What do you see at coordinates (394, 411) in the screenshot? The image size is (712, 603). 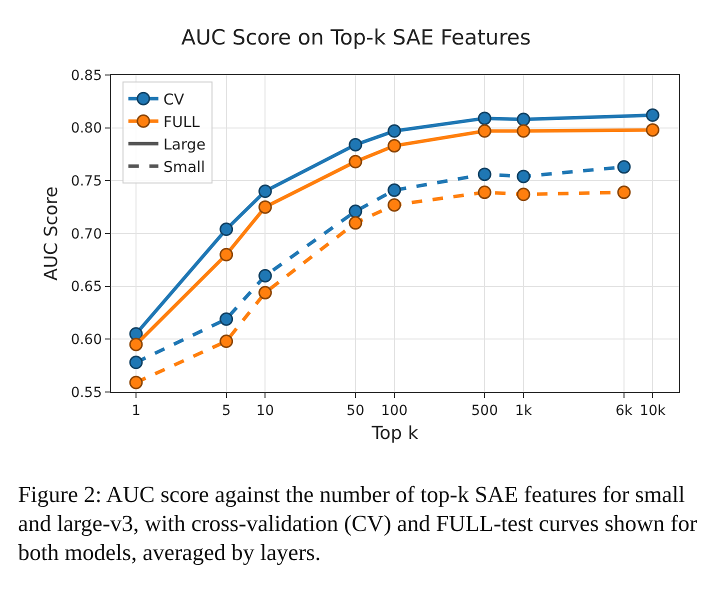 I see `x-tick-label: 100` at bounding box center [394, 411].